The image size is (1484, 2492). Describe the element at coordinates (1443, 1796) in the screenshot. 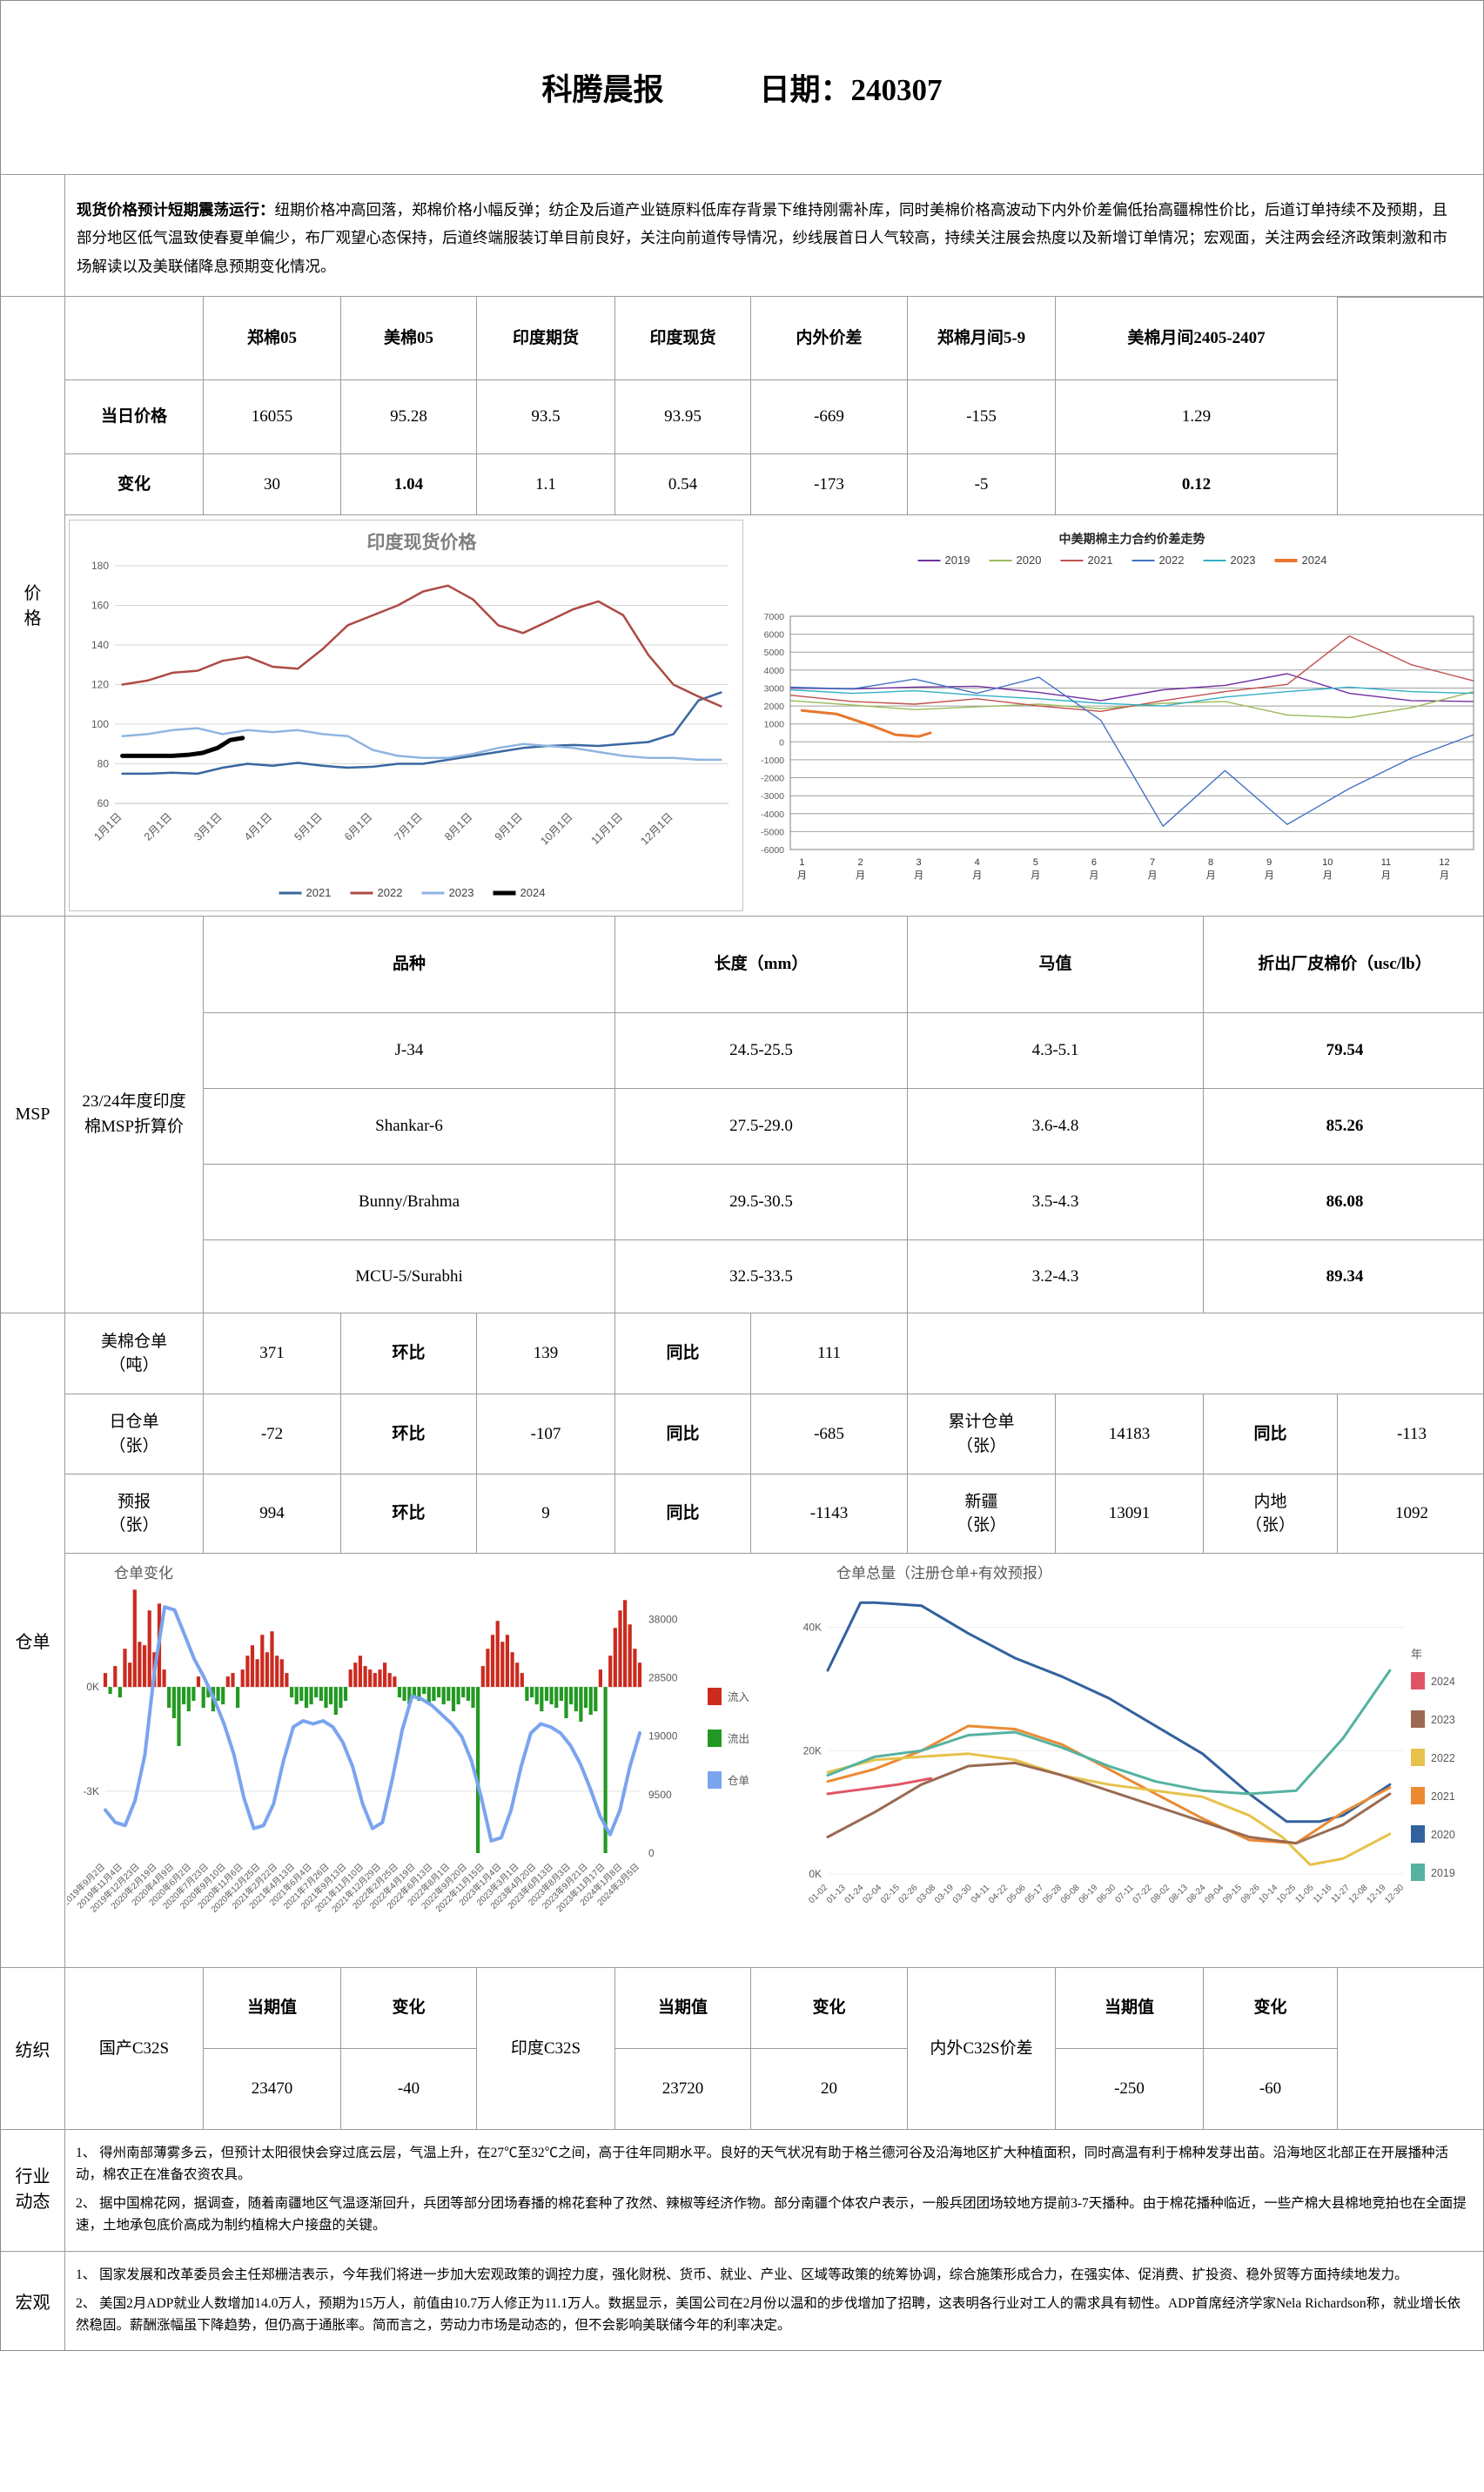

I see `svg-text: 2021` at that location.